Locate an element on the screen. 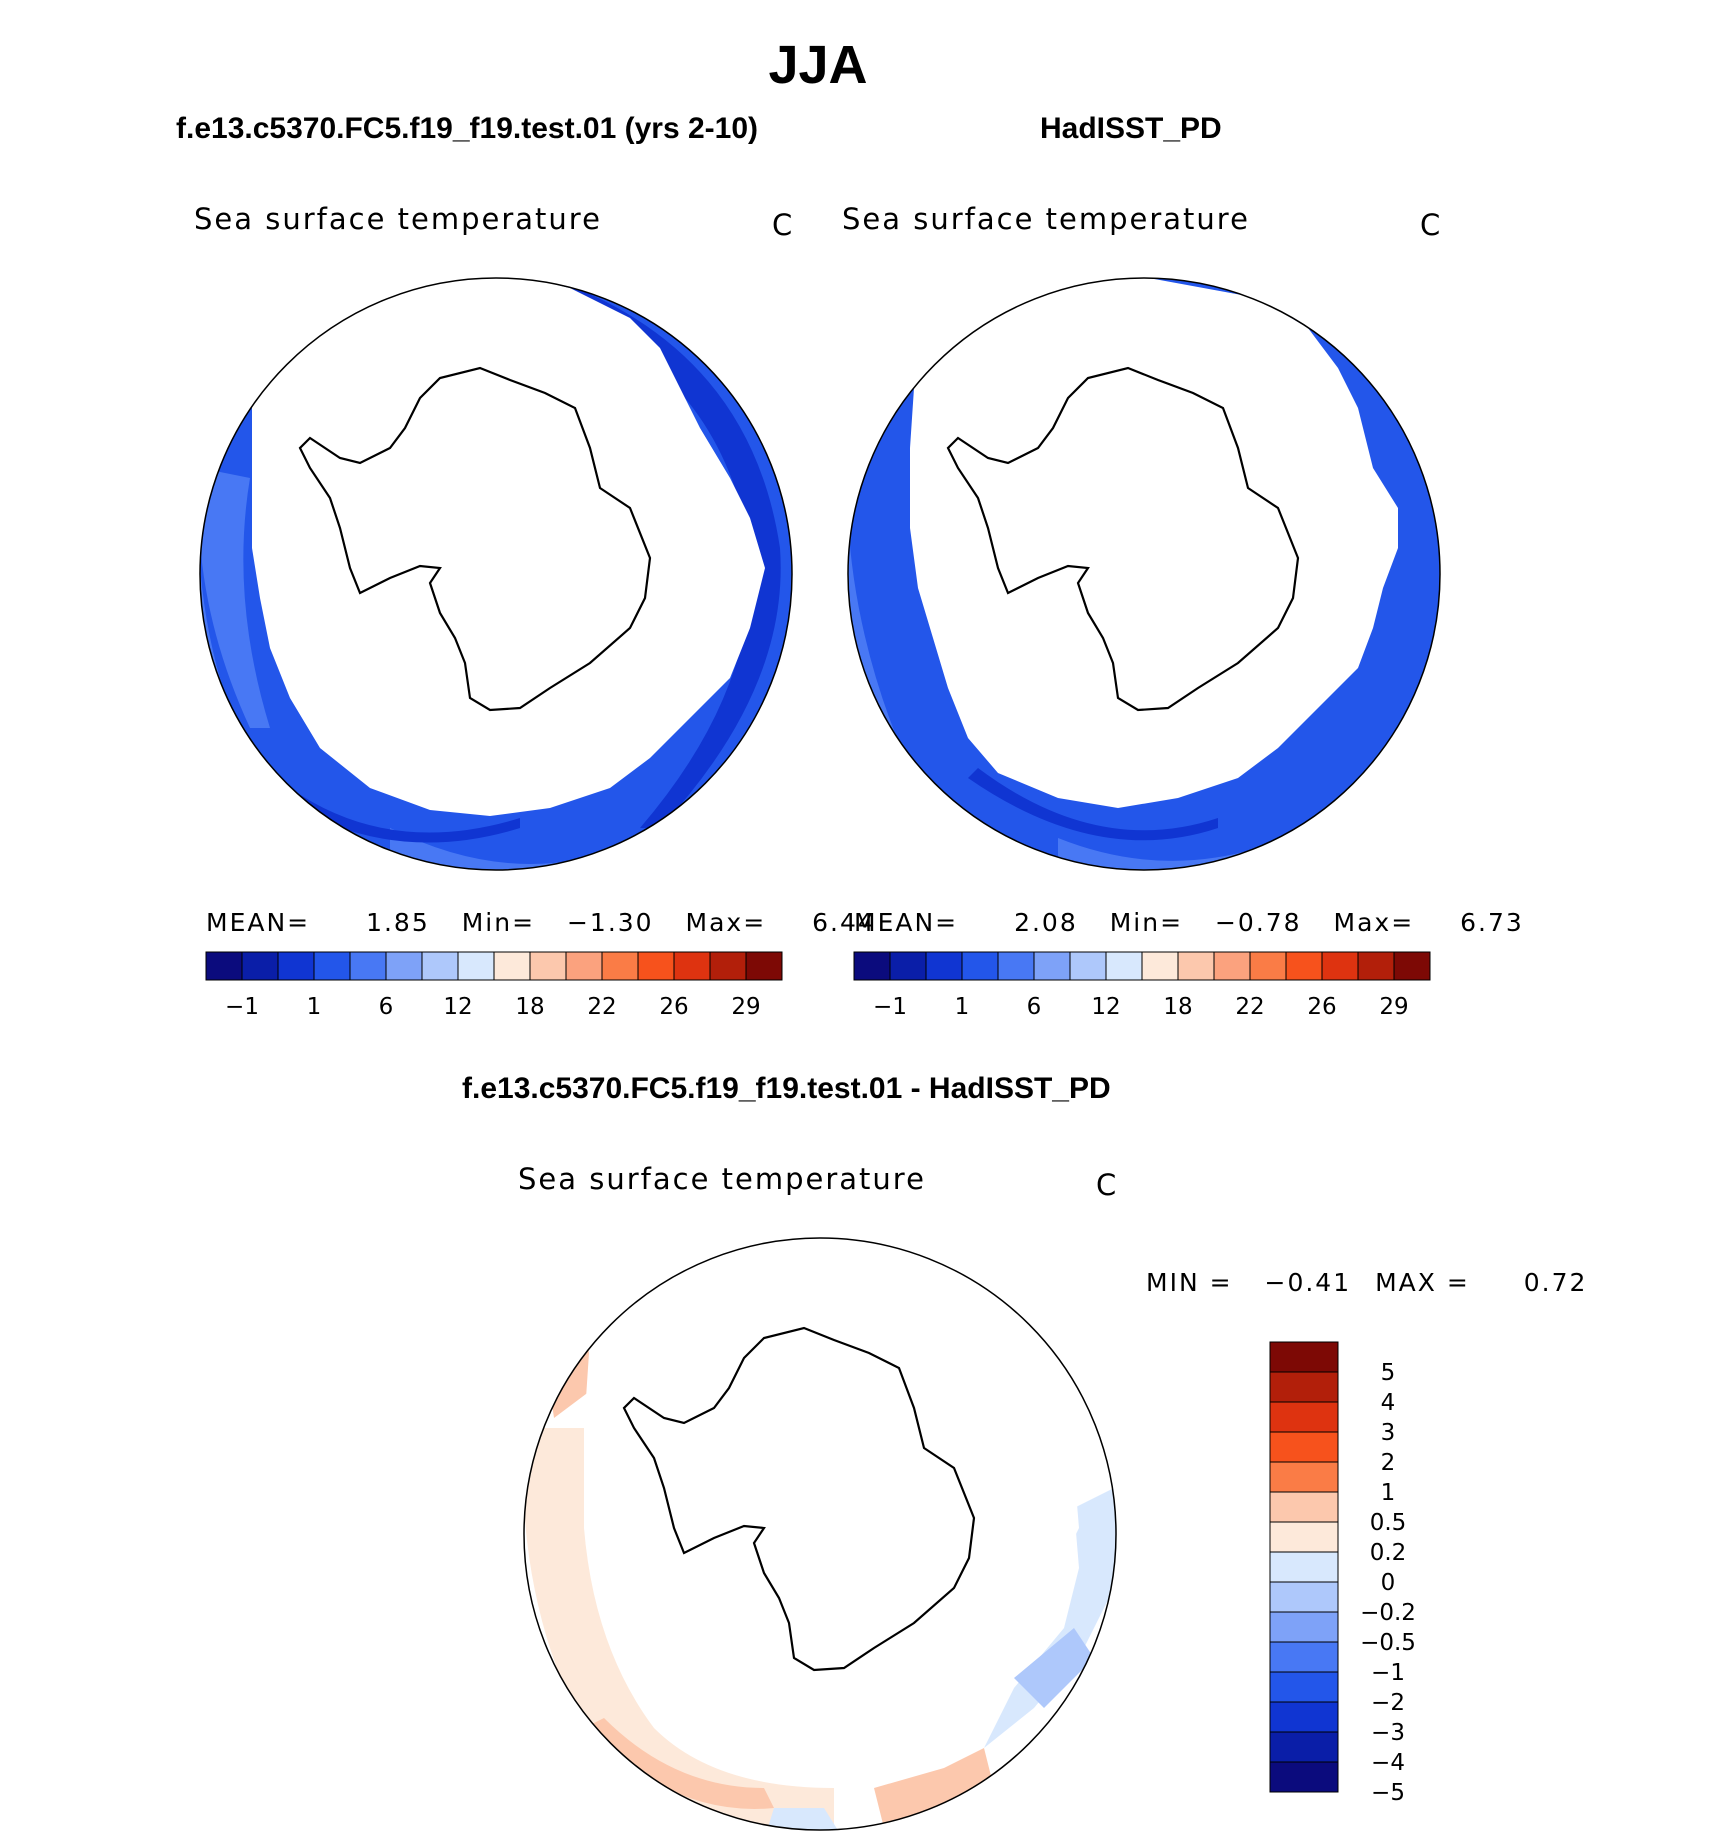 The height and width of the screenshot is (1840, 1710). max-value: 6.73 is located at coordinates (1492, 922).